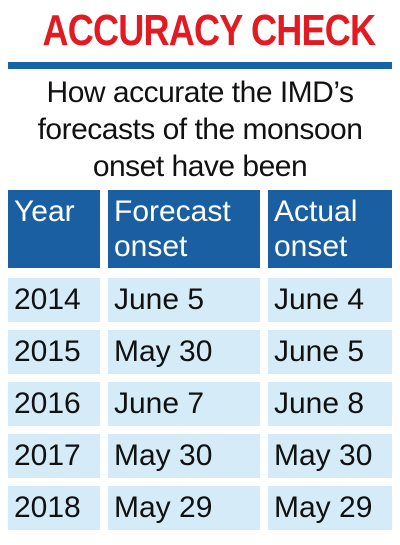  I want to click on table-row: 2014 June 5 June 4, so click(200, 300).